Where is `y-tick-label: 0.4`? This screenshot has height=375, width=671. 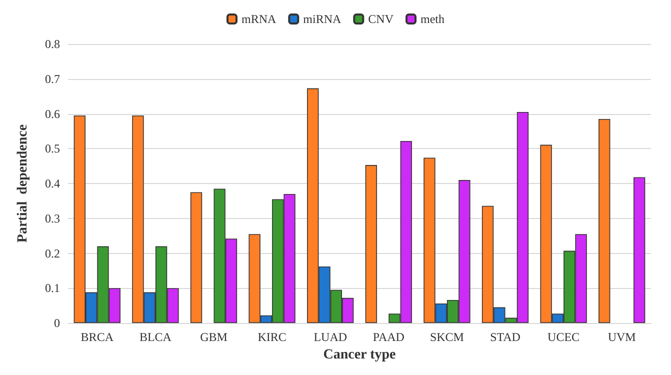 y-tick-label: 0.4 is located at coordinates (52, 183).